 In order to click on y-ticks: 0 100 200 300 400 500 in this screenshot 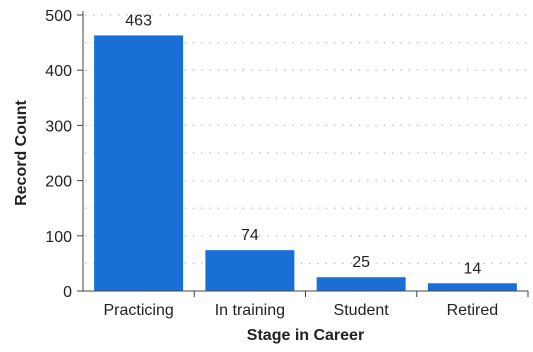, I will do `click(64, 154)`.